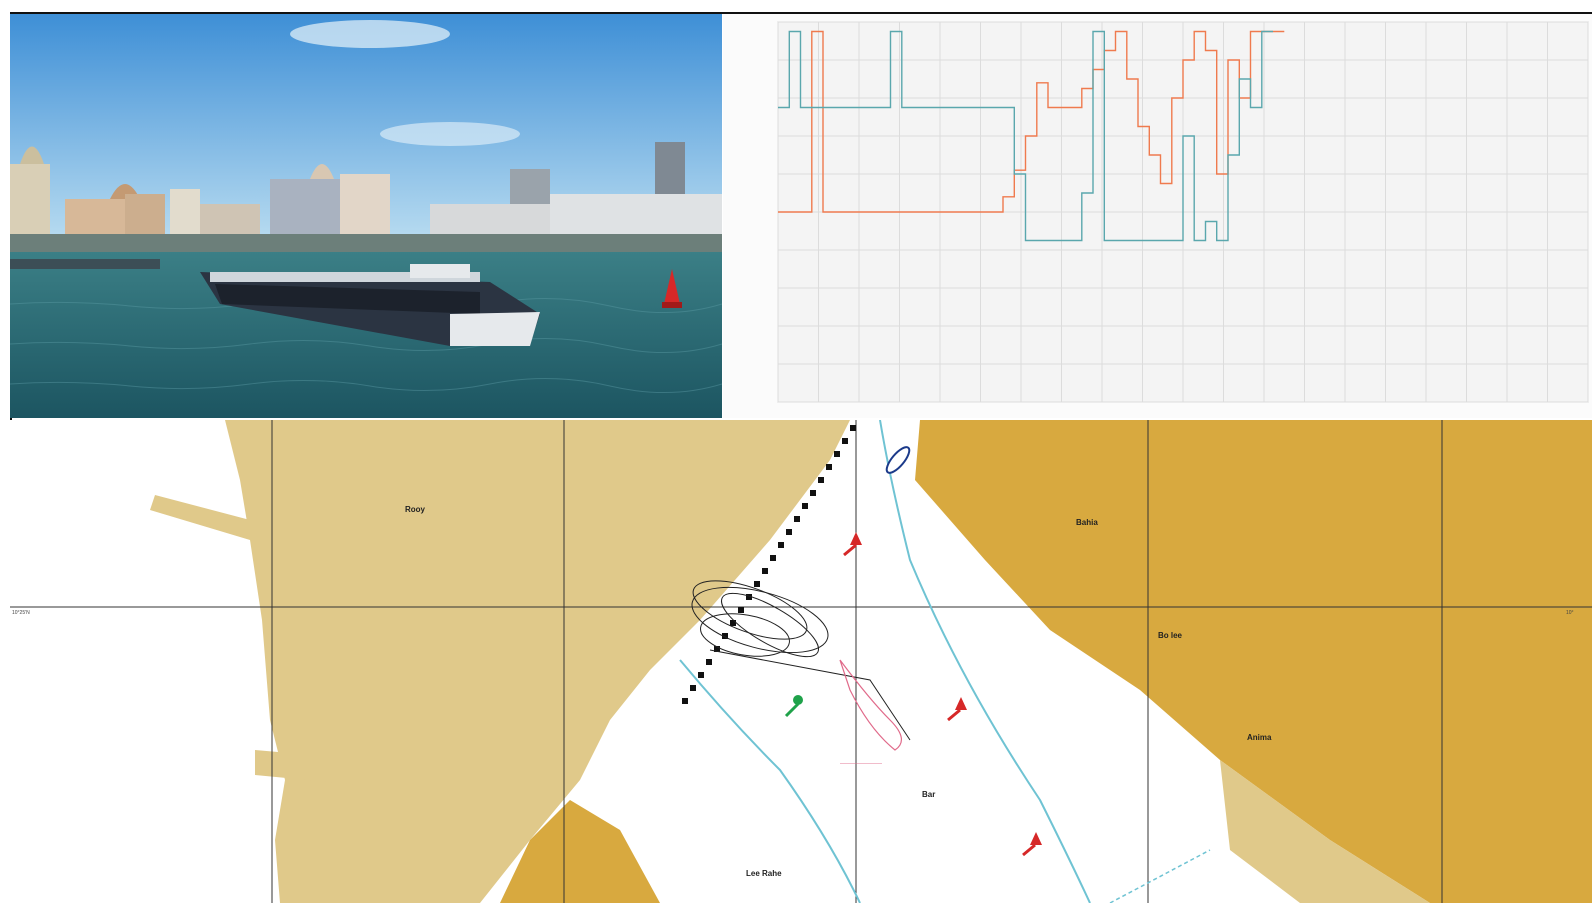  Describe the element at coordinates (794, 705) in the screenshot. I see `green-buoy-icon` at that location.